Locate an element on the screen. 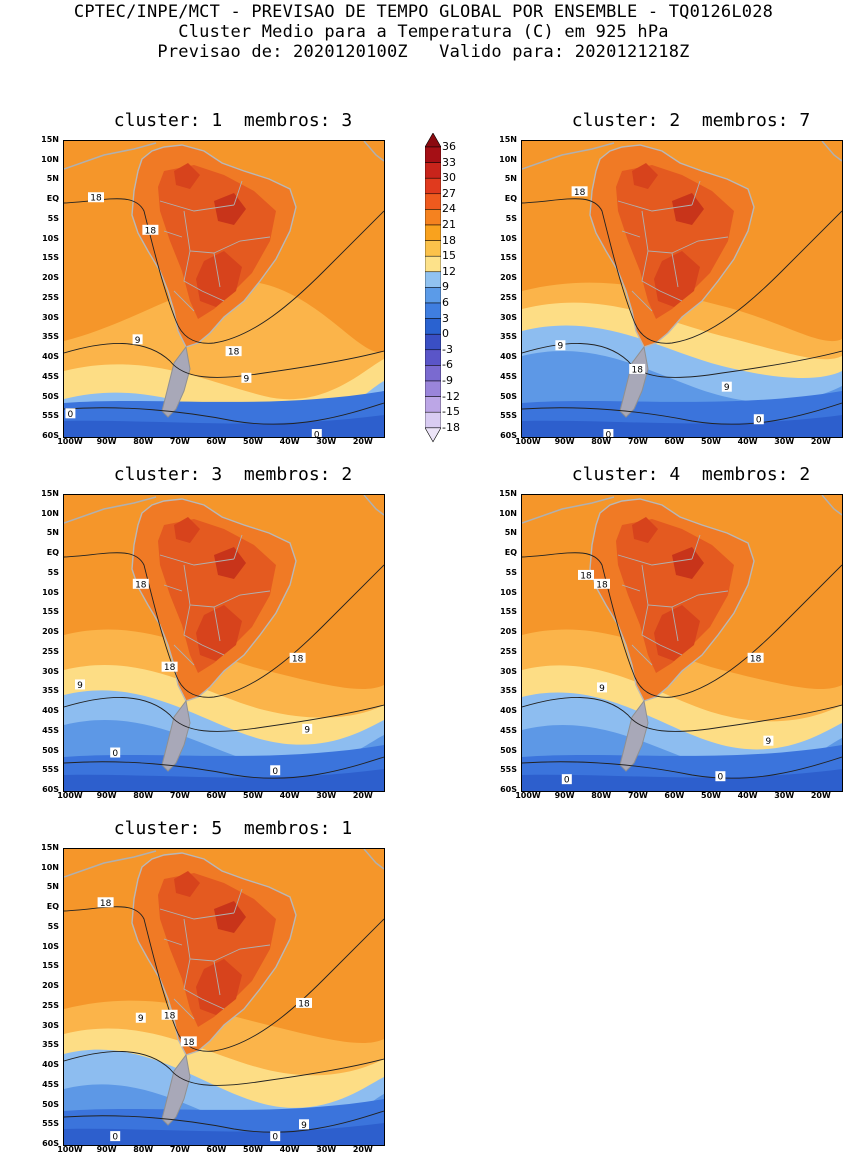 The width and height of the screenshot is (847, 1157). x-tick-label: 80W is located at coordinates (601, 795).